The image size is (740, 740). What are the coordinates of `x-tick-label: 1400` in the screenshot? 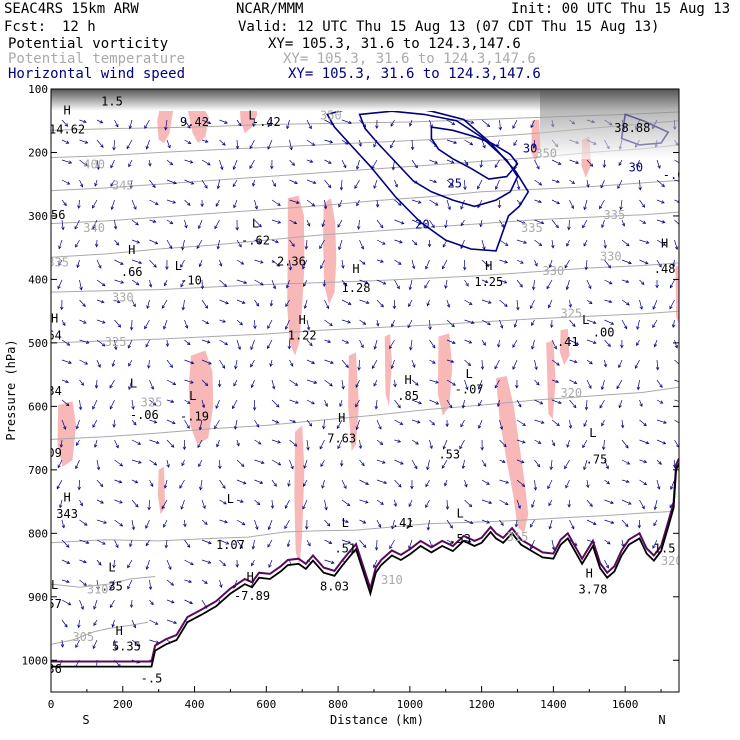 It's located at (553, 704).